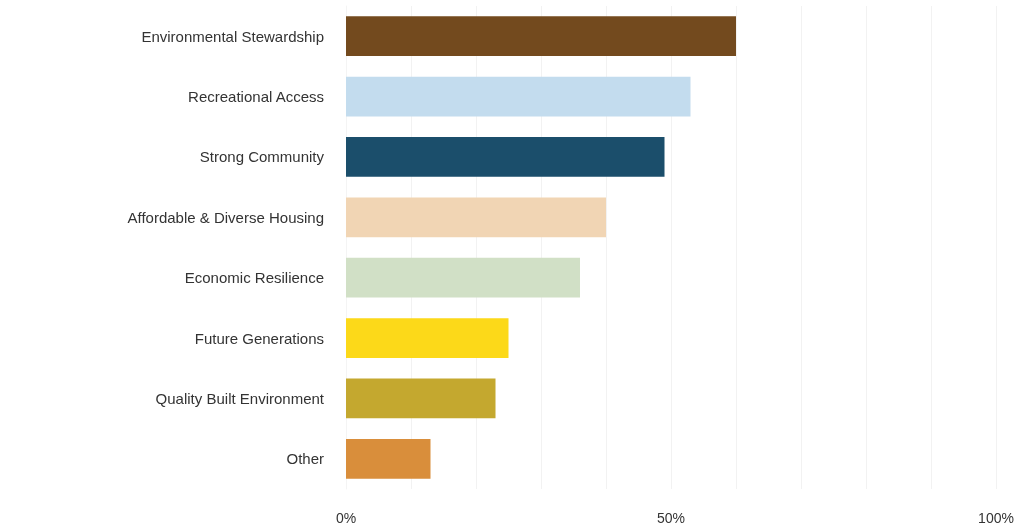 The height and width of the screenshot is (529, 1023). Describe the element at coordinates (305, 459) in the screenshot. I see `y-tick-label: Other` at that location.